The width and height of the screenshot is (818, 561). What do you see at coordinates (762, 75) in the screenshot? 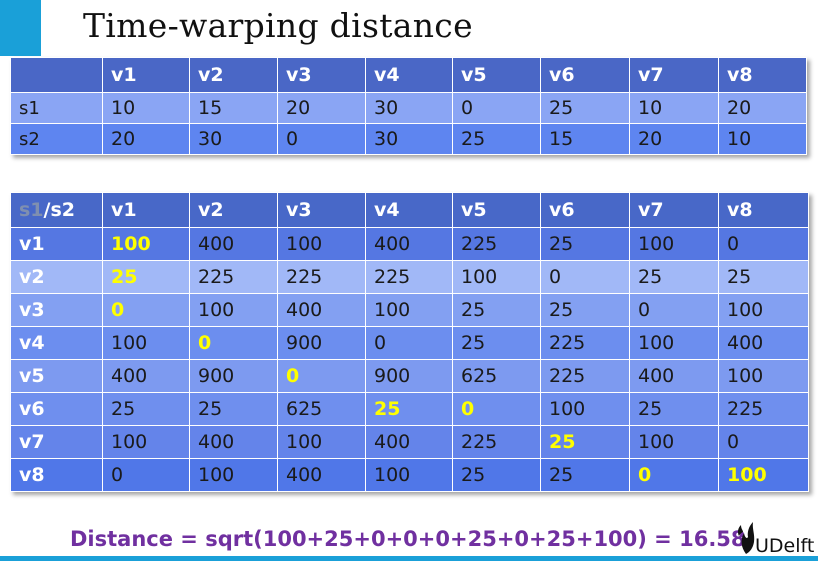
I see `sequence-header-v8: v8` at bounding box center [762, 75].